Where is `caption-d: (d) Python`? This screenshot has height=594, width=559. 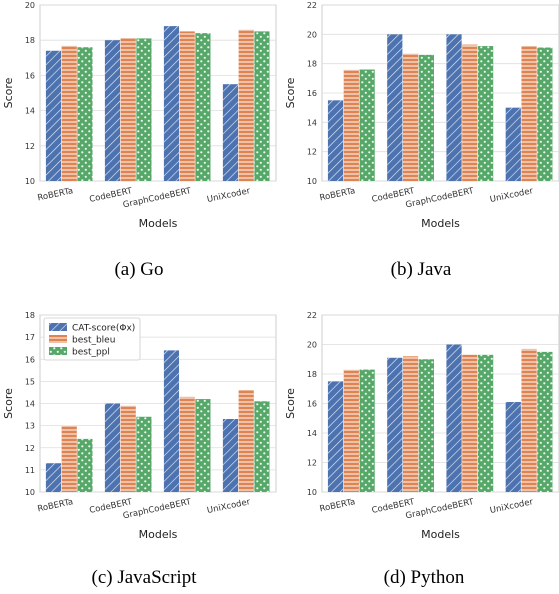 caption-d: (d) Python is located at coordinates (424, 577).